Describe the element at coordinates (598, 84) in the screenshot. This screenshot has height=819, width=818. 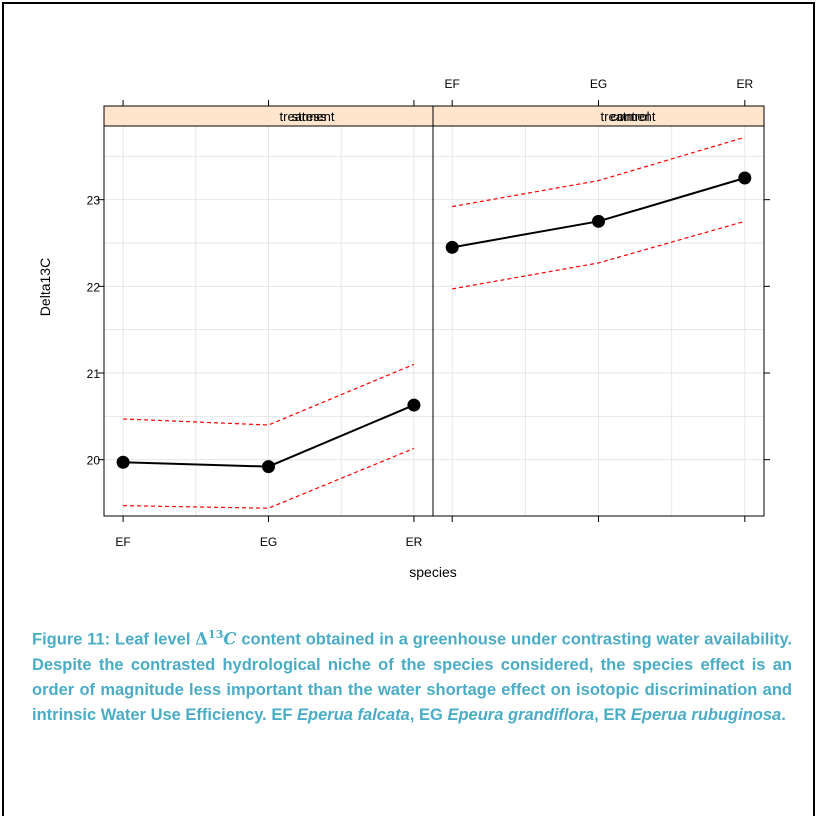
I see `x-tick-label-top: EG` at that location.